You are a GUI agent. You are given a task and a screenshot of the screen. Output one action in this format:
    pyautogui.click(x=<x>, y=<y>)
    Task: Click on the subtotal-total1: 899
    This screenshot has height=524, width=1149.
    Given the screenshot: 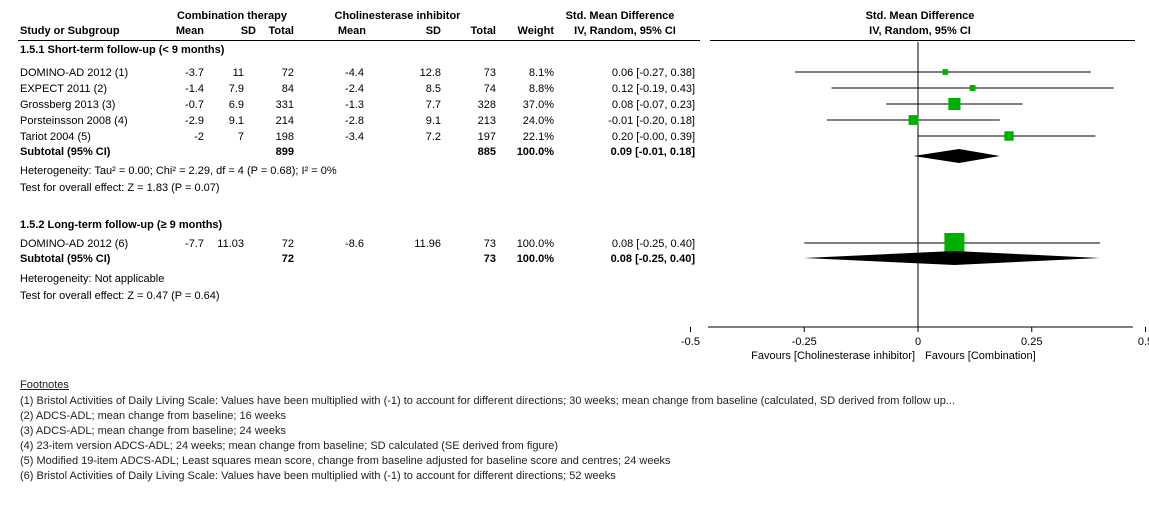 What is the action you would take?
    pyautogui.click(x=284, y=152)
    